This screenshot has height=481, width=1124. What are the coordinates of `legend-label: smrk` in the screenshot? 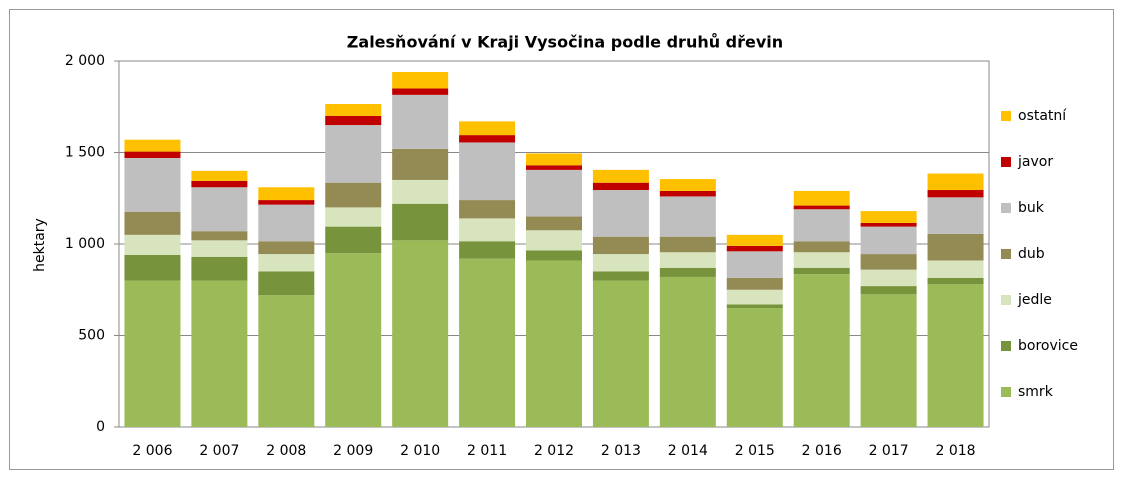 It's located at (1036, 392).